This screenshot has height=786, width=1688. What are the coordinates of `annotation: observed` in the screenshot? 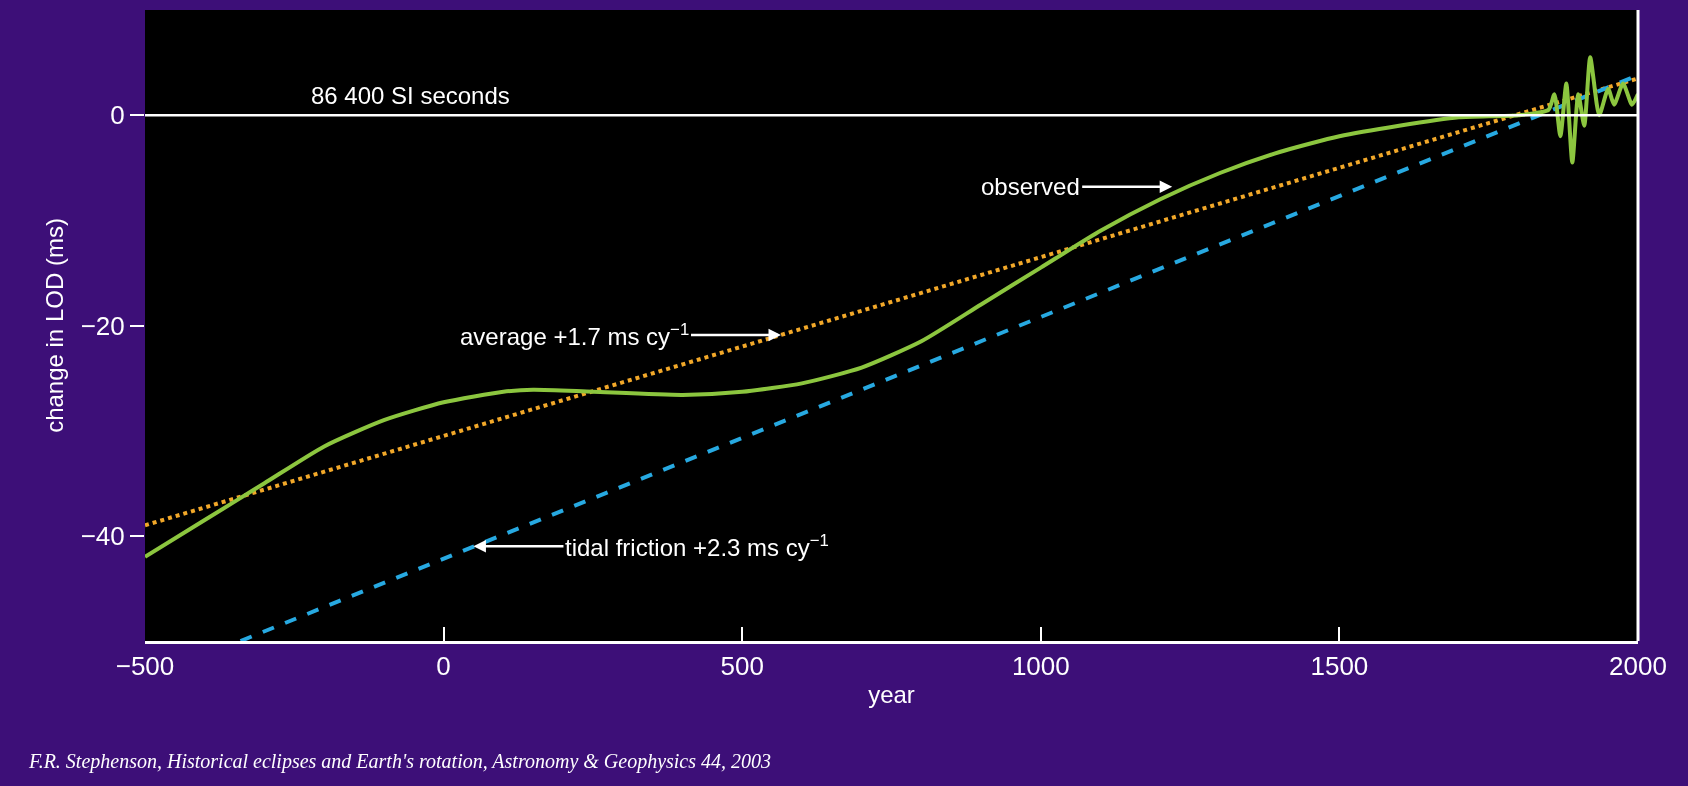 It's located at (1030, 186).